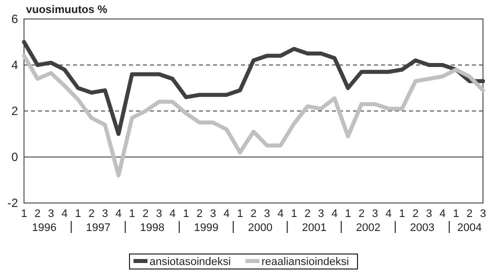 The height and width of the screenshot is (277, 487). Describe the element at coordinates (14, 111) in the screenshot. I see `y-tick-label: 2` at that location.